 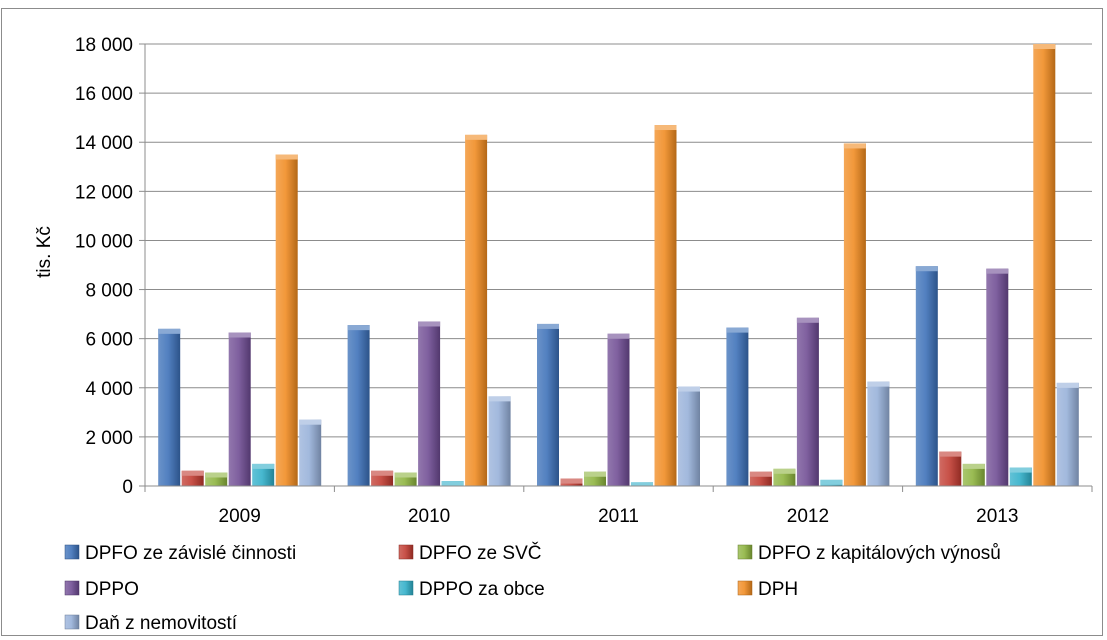 I want to click on y-tick-label: 16 000, so click(x=104, y=94).